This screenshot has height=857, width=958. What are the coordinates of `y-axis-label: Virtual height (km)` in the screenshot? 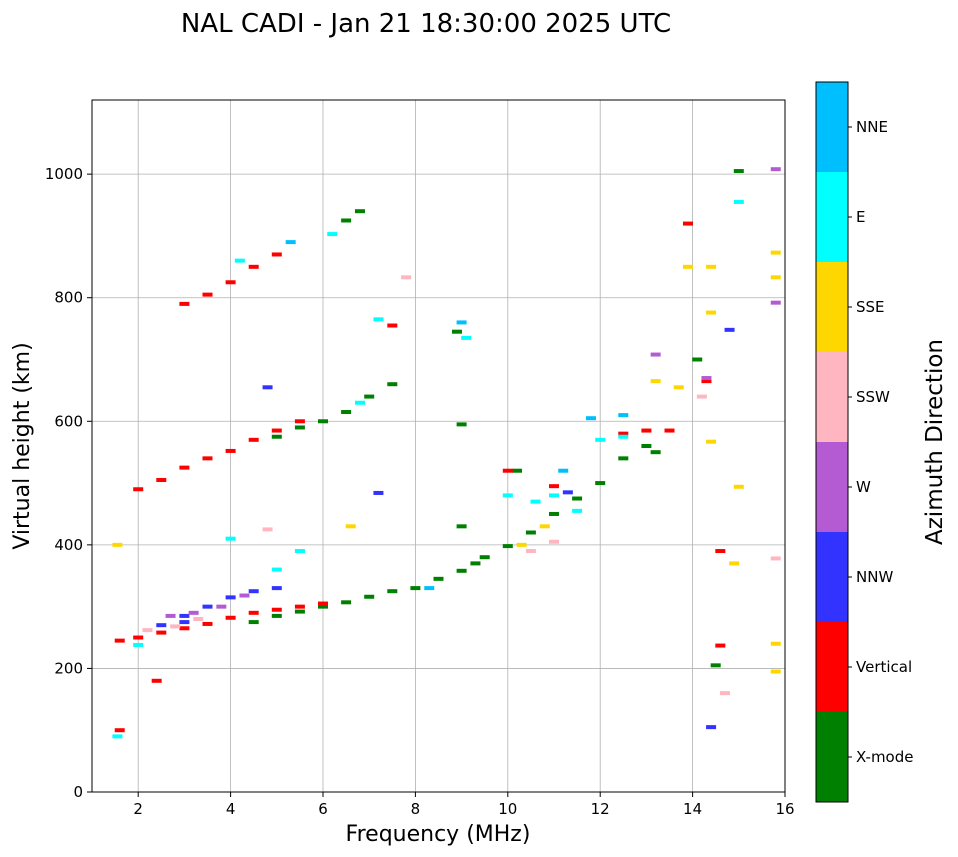 It's located at (22, 445).